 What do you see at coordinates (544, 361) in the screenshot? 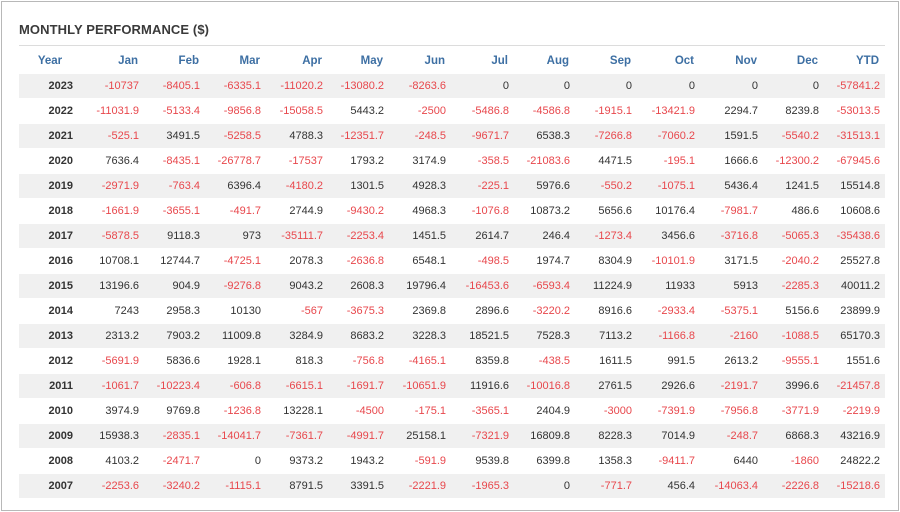
I see `value-cell: -438.5` at bounding box center [544, 361].